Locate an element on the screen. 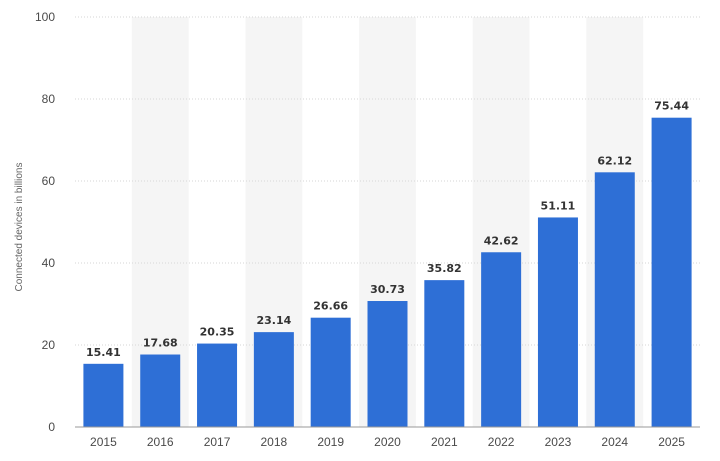 Image resolution: width=720 pixels, height=461 pixels. y-tick-label: 20 is located at coordinates (49, 345).